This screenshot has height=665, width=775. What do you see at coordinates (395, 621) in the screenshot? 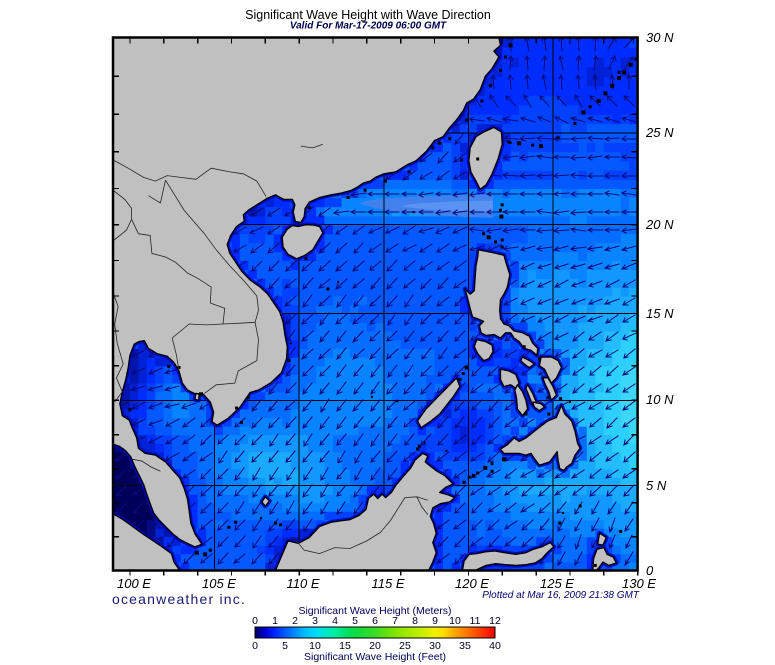
I see `svg-text: 7` at bounding box center [395, 621].